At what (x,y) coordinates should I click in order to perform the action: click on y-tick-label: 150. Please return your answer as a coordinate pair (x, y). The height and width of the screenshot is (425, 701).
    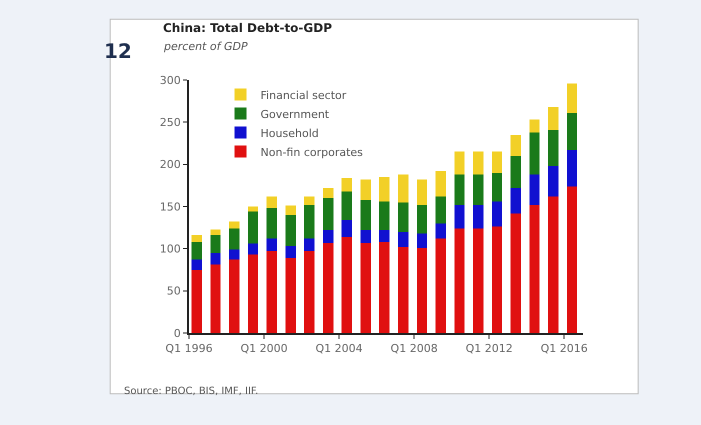
    Looking at the image, I should click on (170, 207).